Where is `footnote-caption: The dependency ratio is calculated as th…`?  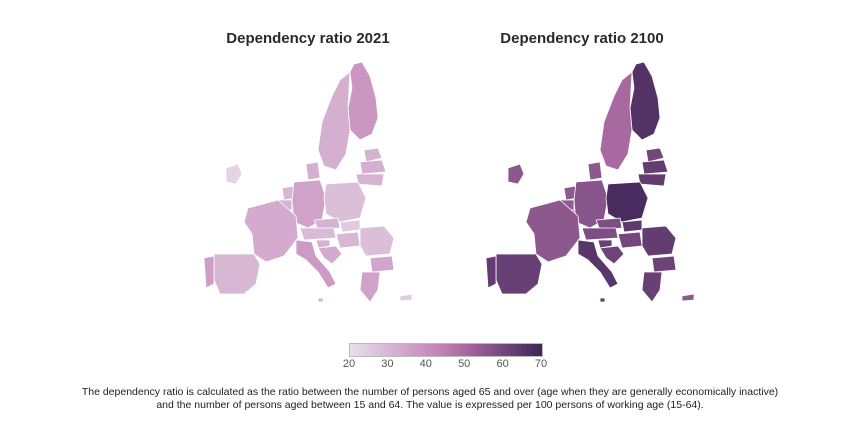
footnote-caption: The dependency ratio is calculated as th… is located at coordinates (430, 399).